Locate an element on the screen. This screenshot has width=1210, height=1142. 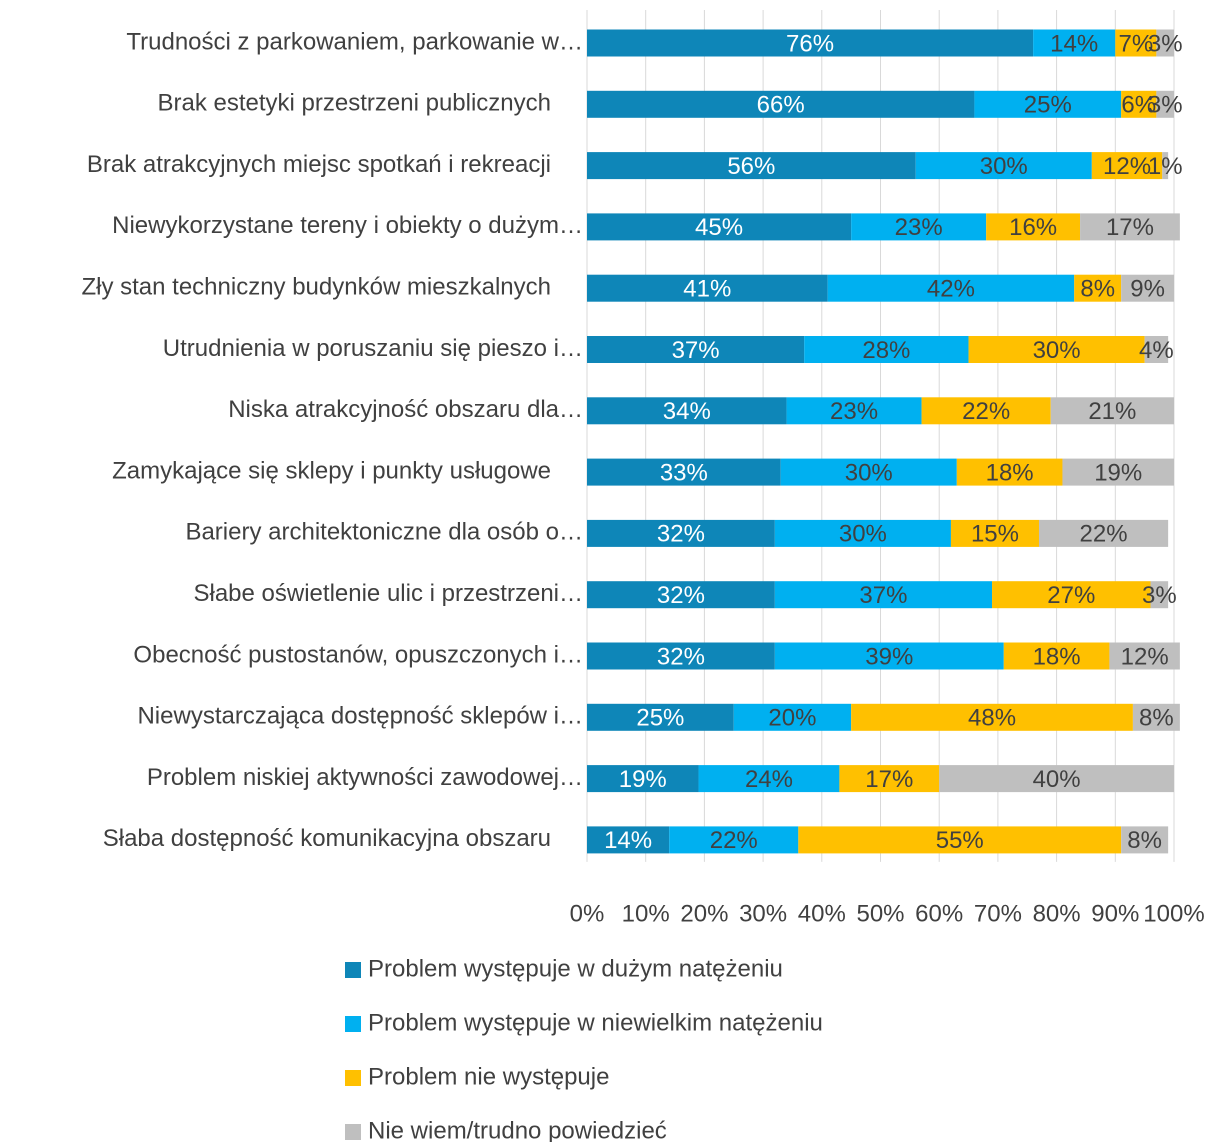
data-label: 3% is located at coordinates (1159, 595).